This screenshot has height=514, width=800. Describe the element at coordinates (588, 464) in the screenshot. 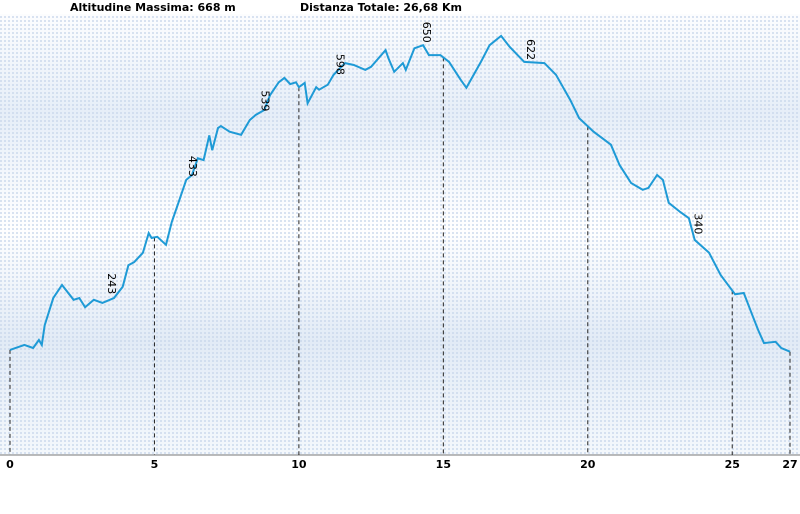

I see `x-tick-label: 20` at that location.